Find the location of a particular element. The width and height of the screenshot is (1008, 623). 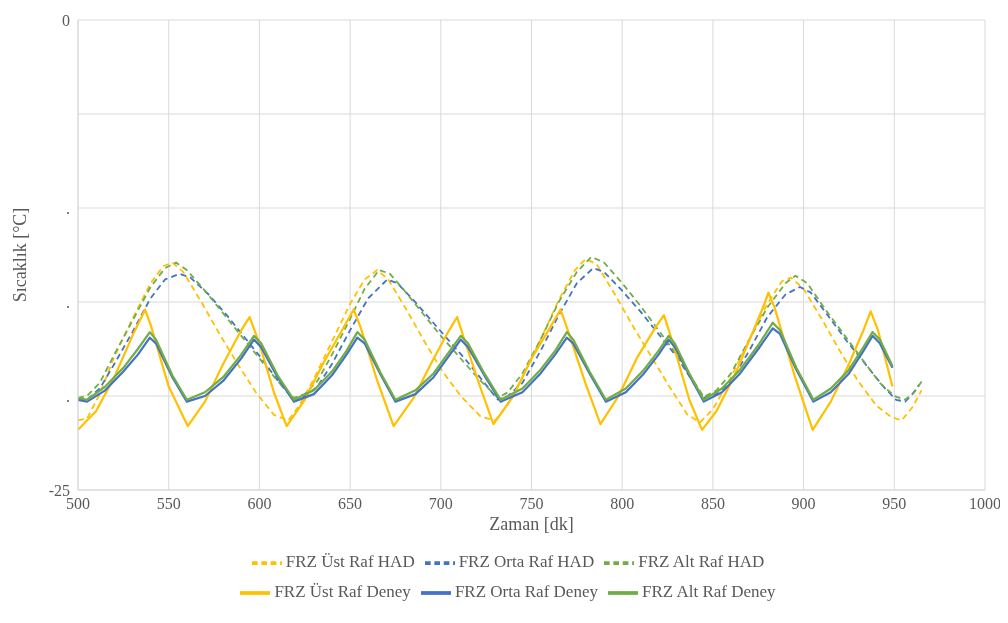

x-tick-label: 600 is located at coordinates (259, 504).